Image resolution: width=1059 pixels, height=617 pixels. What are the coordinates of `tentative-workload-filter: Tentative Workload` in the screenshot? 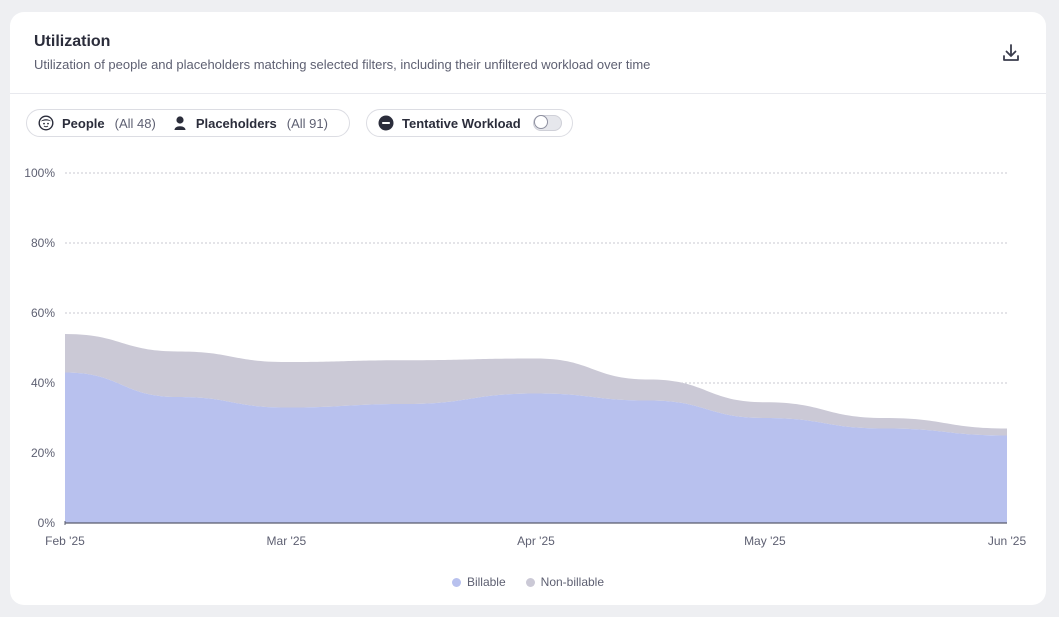 It's located at (469, 123).